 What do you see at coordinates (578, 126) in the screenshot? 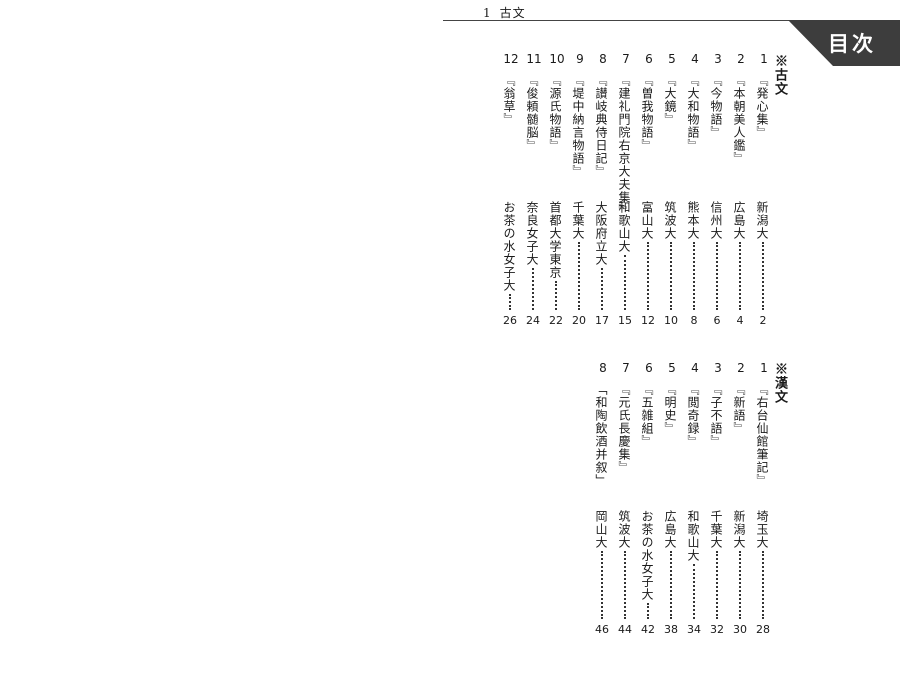
I see `entry-title: 『堤中納言物語』` at bounding box center [578, 126].